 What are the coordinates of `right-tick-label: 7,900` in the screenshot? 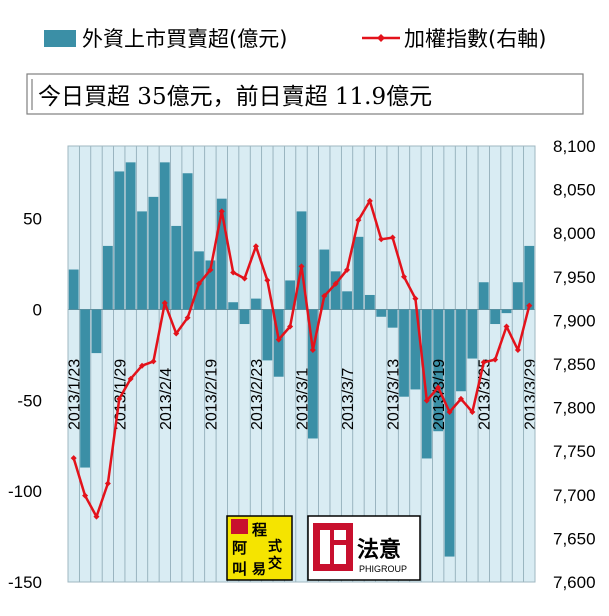 It's located at (574, 320).